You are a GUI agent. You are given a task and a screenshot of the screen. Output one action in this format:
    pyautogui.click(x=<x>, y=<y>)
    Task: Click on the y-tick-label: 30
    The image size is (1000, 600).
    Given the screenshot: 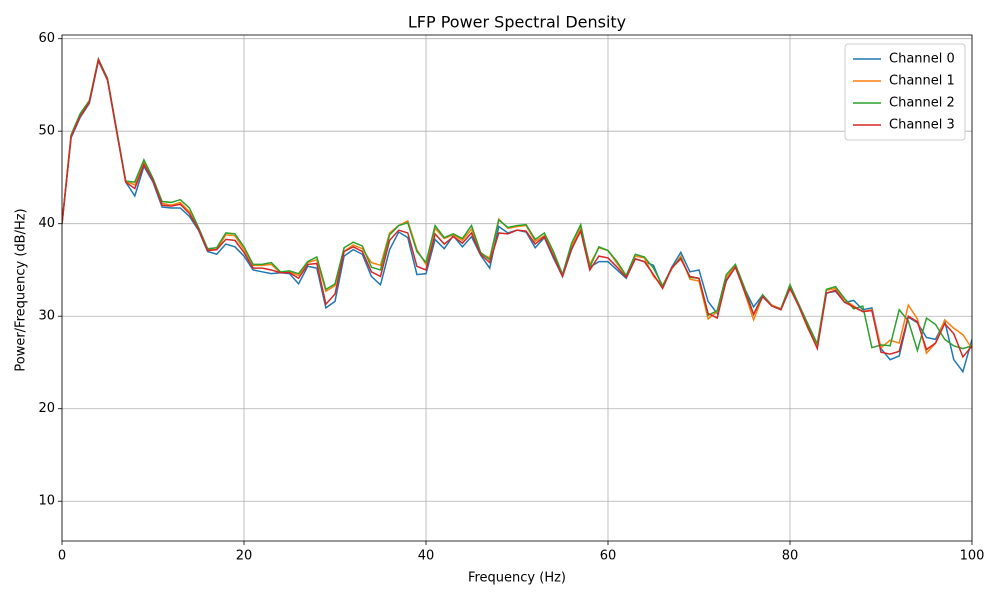 What is the action you would take?
    pyautogui.click(x=46, y=316)
    